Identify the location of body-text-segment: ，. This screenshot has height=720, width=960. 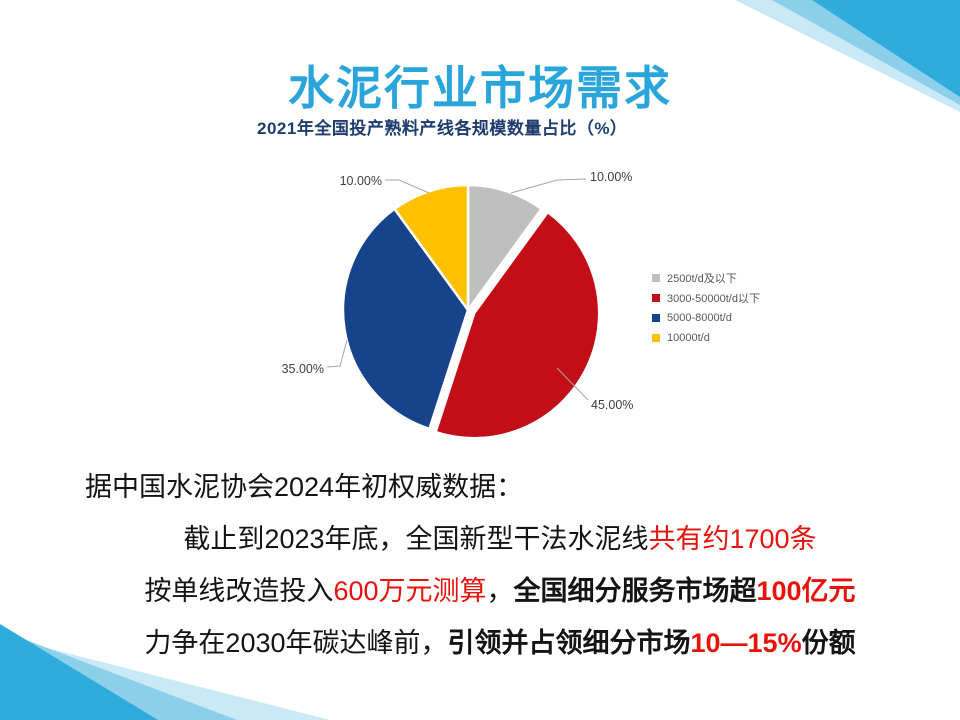
(500, 591).